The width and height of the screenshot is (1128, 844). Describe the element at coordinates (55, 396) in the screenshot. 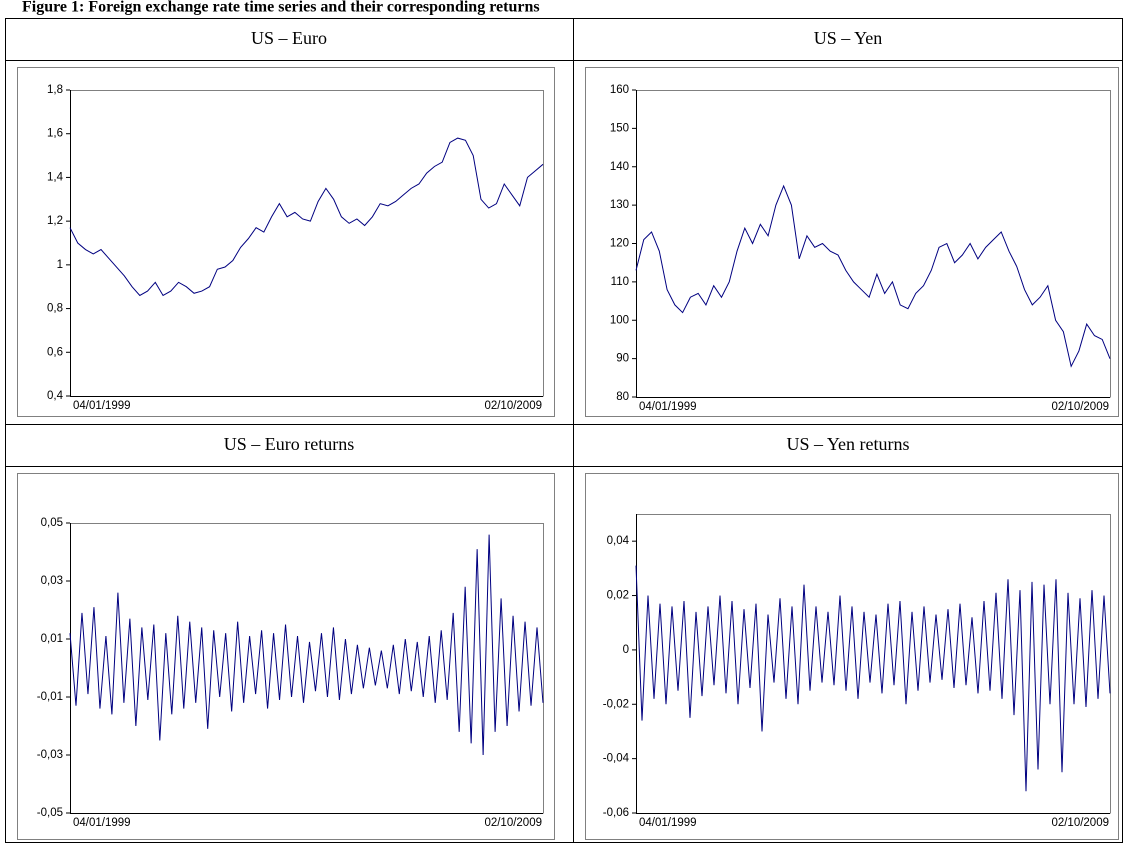

I see `y-tick-label: 0,4` at that location.